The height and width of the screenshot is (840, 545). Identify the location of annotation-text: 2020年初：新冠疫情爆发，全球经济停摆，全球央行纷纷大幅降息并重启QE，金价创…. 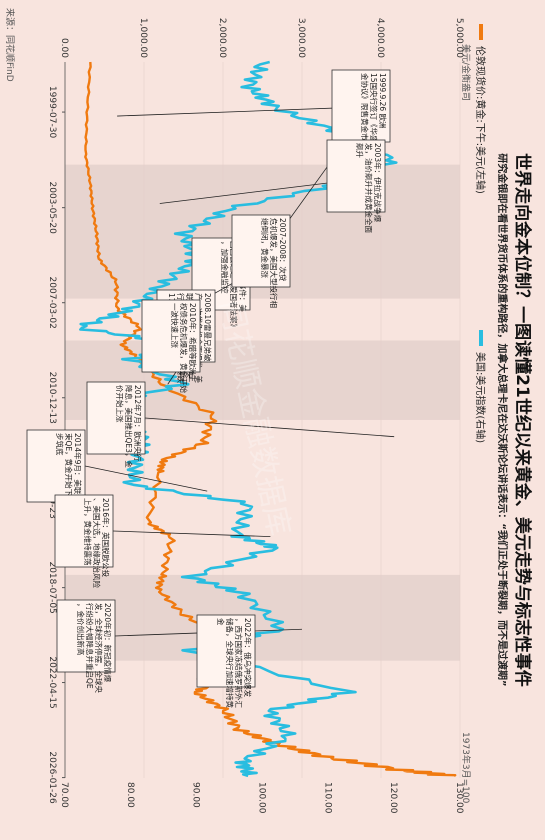
(94, 648).